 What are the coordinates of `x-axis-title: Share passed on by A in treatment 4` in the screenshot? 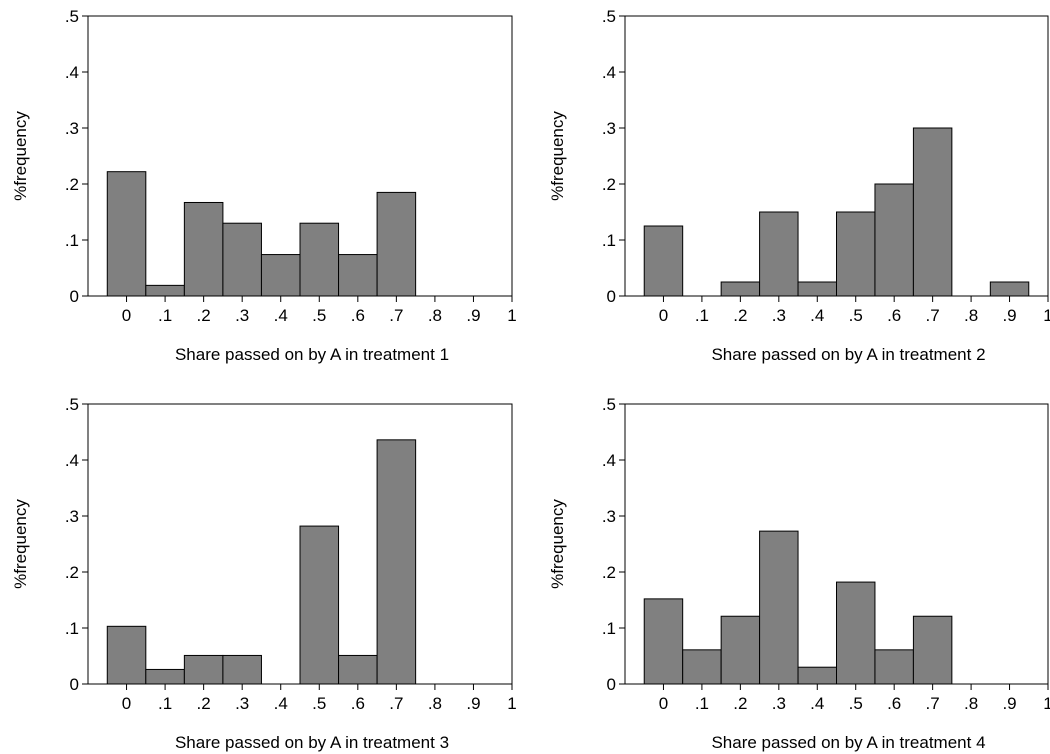 It's located at (848, 742).